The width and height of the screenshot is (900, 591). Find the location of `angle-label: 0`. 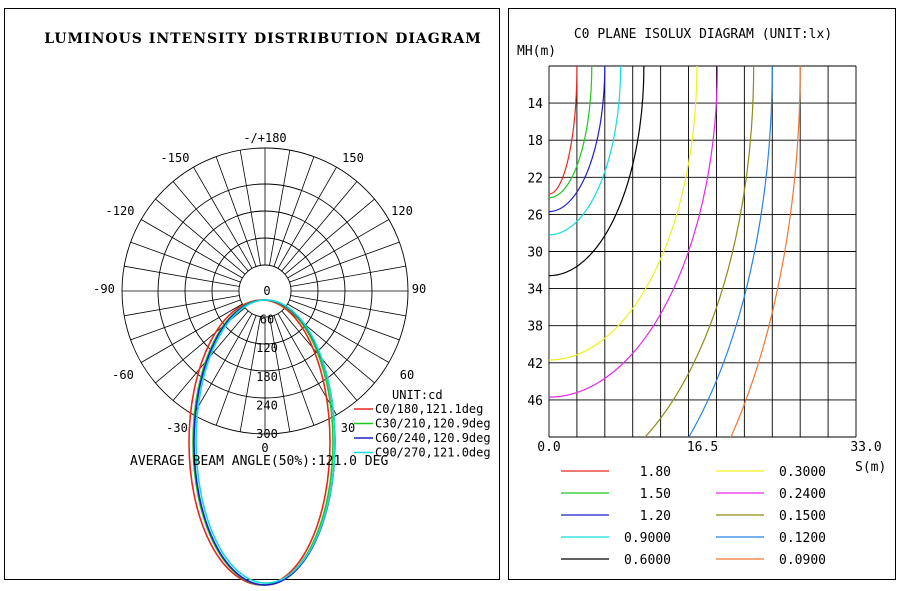

angle-label: 0 is located at coordinates (264, 448).